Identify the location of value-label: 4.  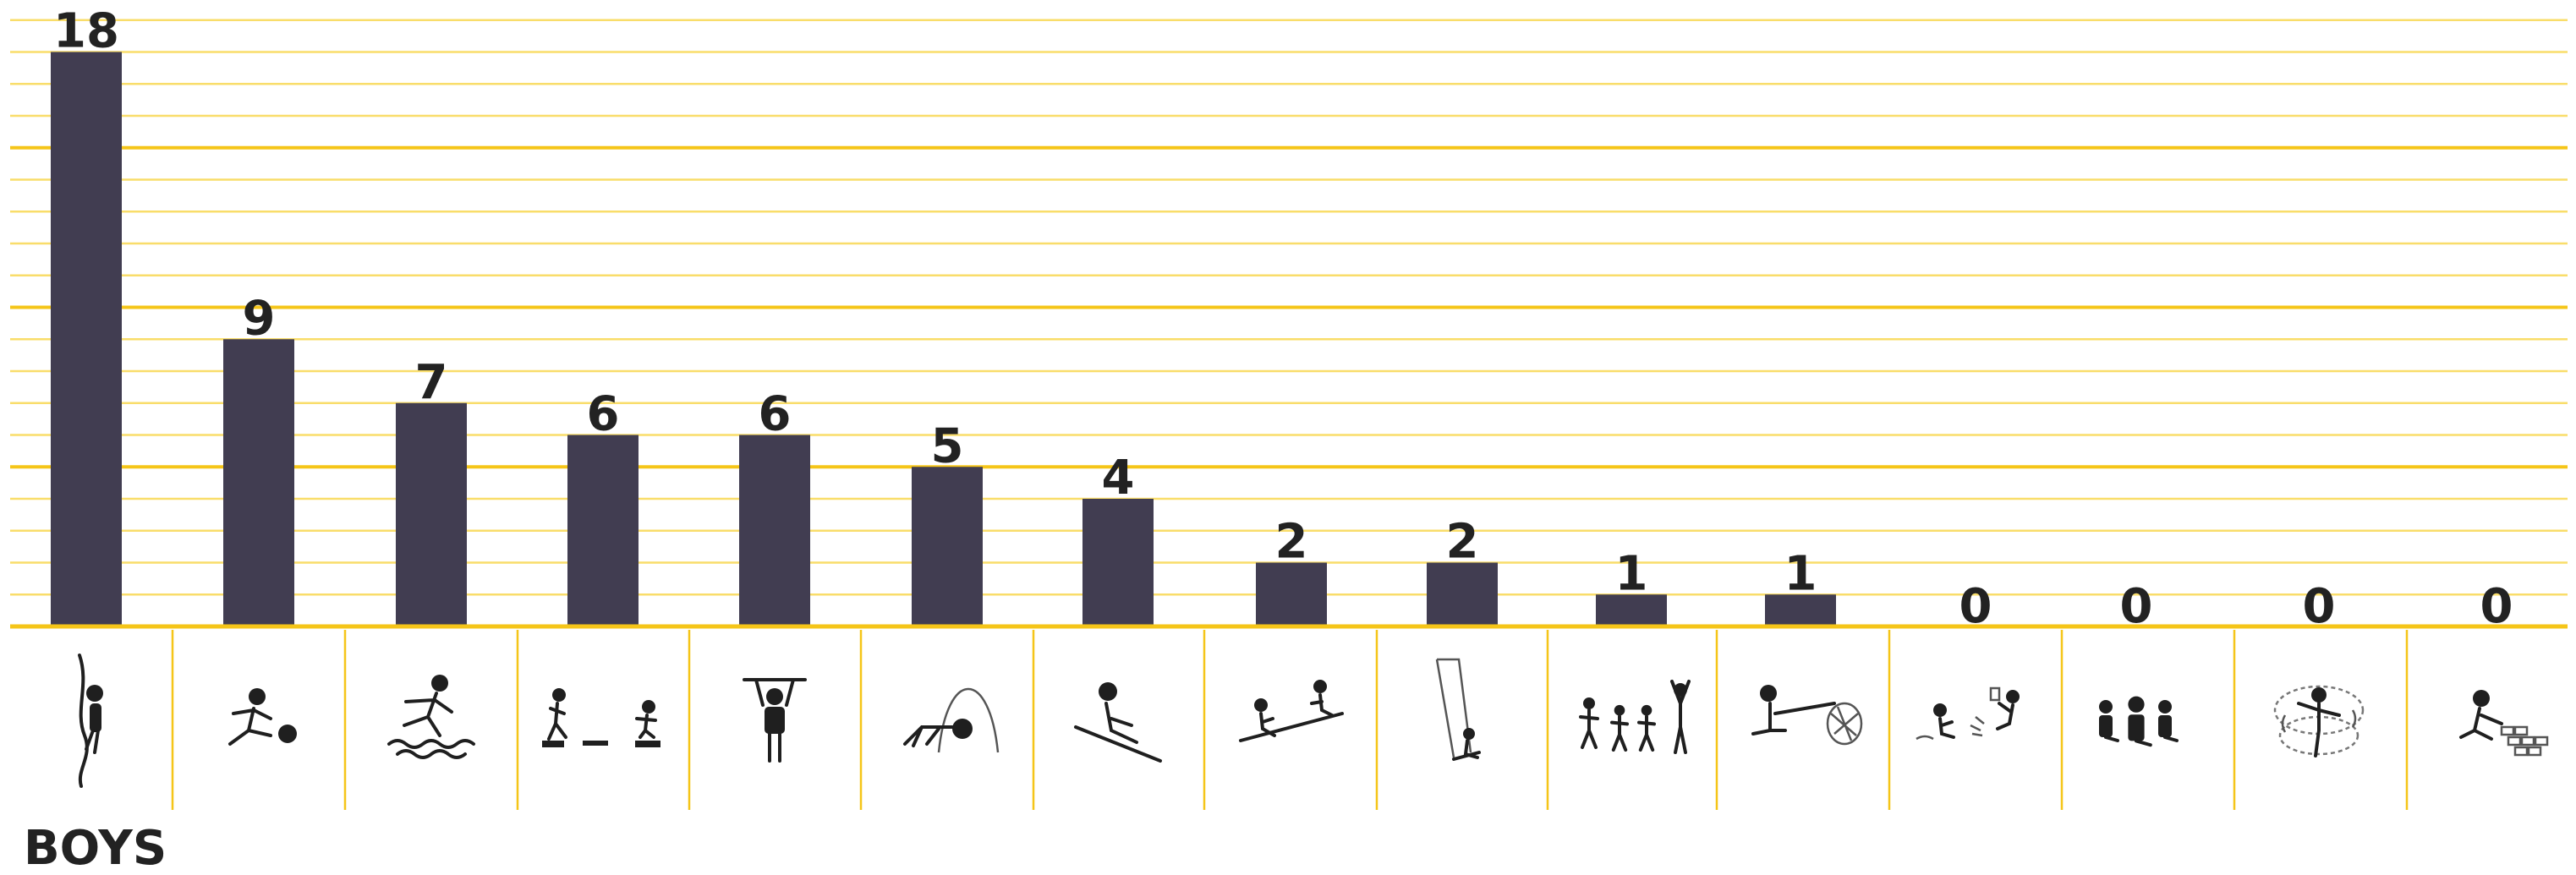
(1118, 478).